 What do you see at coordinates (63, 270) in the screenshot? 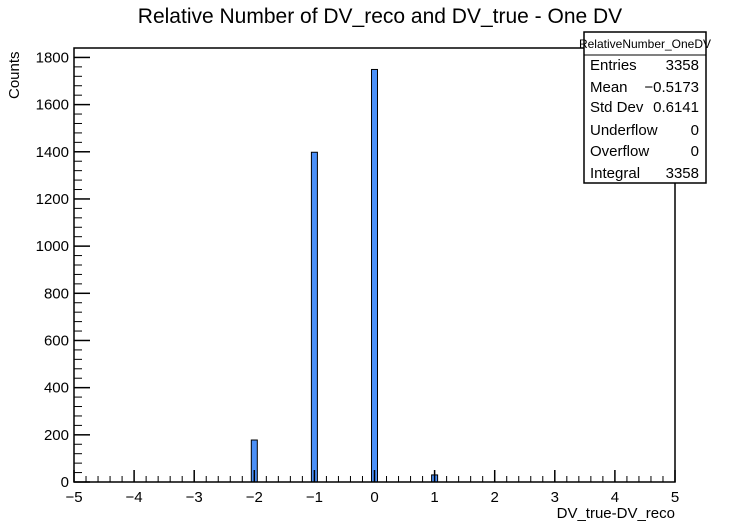
I see `y-axis-ticks: 0 200 400 600 800 1000 1200 1400 1600 1800` at bounding box center [63, 270].